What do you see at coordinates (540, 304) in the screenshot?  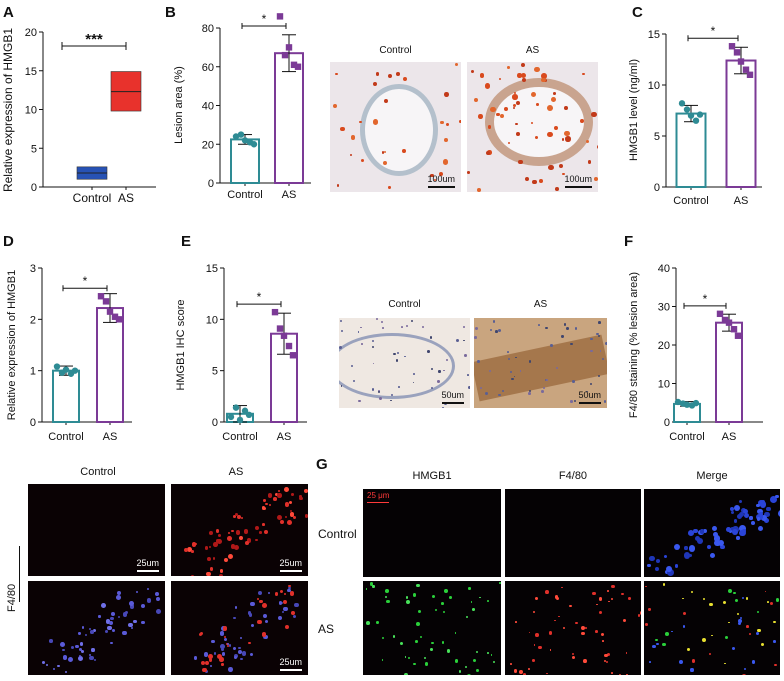 I see `image-header-e-as: AS` at bounding box center [540, 304].